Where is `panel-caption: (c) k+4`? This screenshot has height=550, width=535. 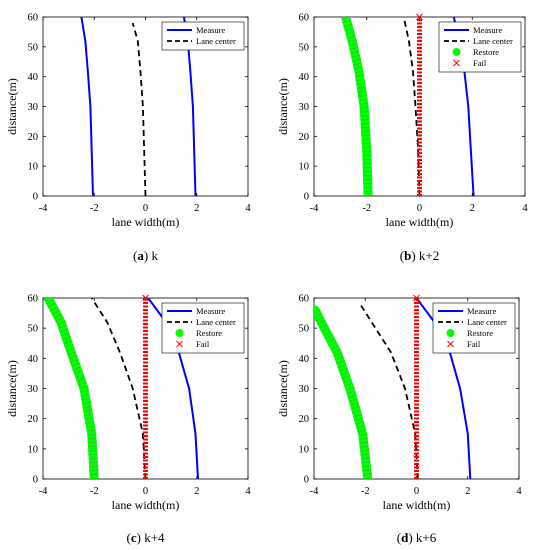 panel-caption: (c) k+4 is located at coordinates (145, 537).